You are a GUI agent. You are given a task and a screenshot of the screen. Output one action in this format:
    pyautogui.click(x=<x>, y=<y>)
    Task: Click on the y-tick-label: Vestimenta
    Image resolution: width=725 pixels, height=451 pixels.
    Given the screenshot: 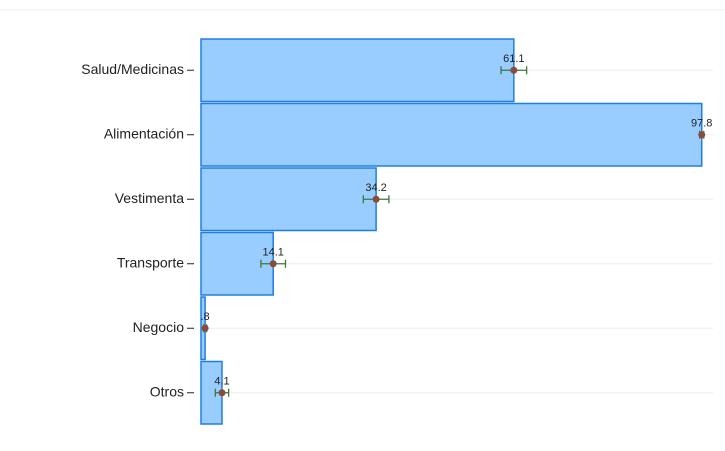 What is the action you would take?
    pyautogui.click(x=149, y=198)
    